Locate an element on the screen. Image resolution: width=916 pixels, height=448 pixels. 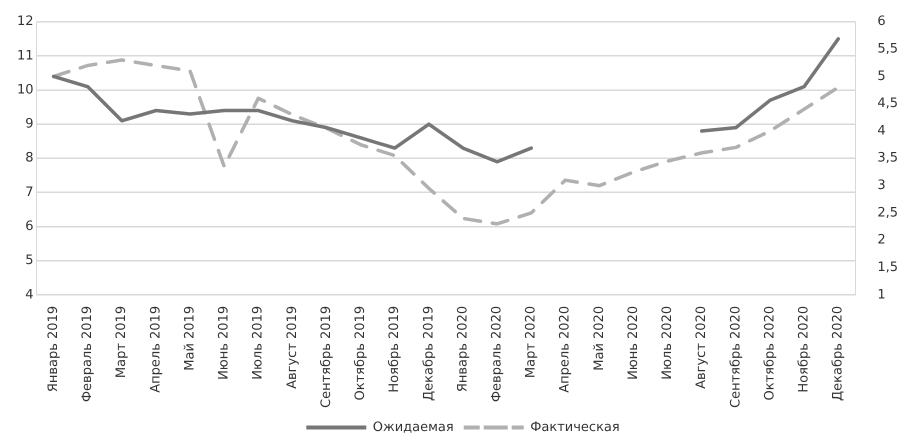
x-tick-label: Март 2020 is located at coordinates (531, 342).